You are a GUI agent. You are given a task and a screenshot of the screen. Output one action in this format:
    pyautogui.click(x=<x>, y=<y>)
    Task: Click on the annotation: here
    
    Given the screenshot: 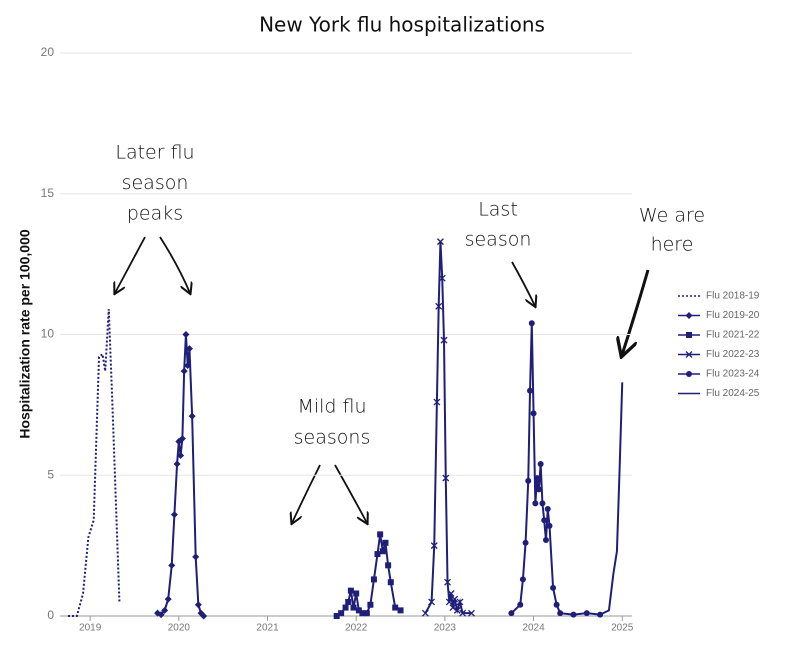 What is the action you would take?
    pyautogui.click(x=672, y=245)
    